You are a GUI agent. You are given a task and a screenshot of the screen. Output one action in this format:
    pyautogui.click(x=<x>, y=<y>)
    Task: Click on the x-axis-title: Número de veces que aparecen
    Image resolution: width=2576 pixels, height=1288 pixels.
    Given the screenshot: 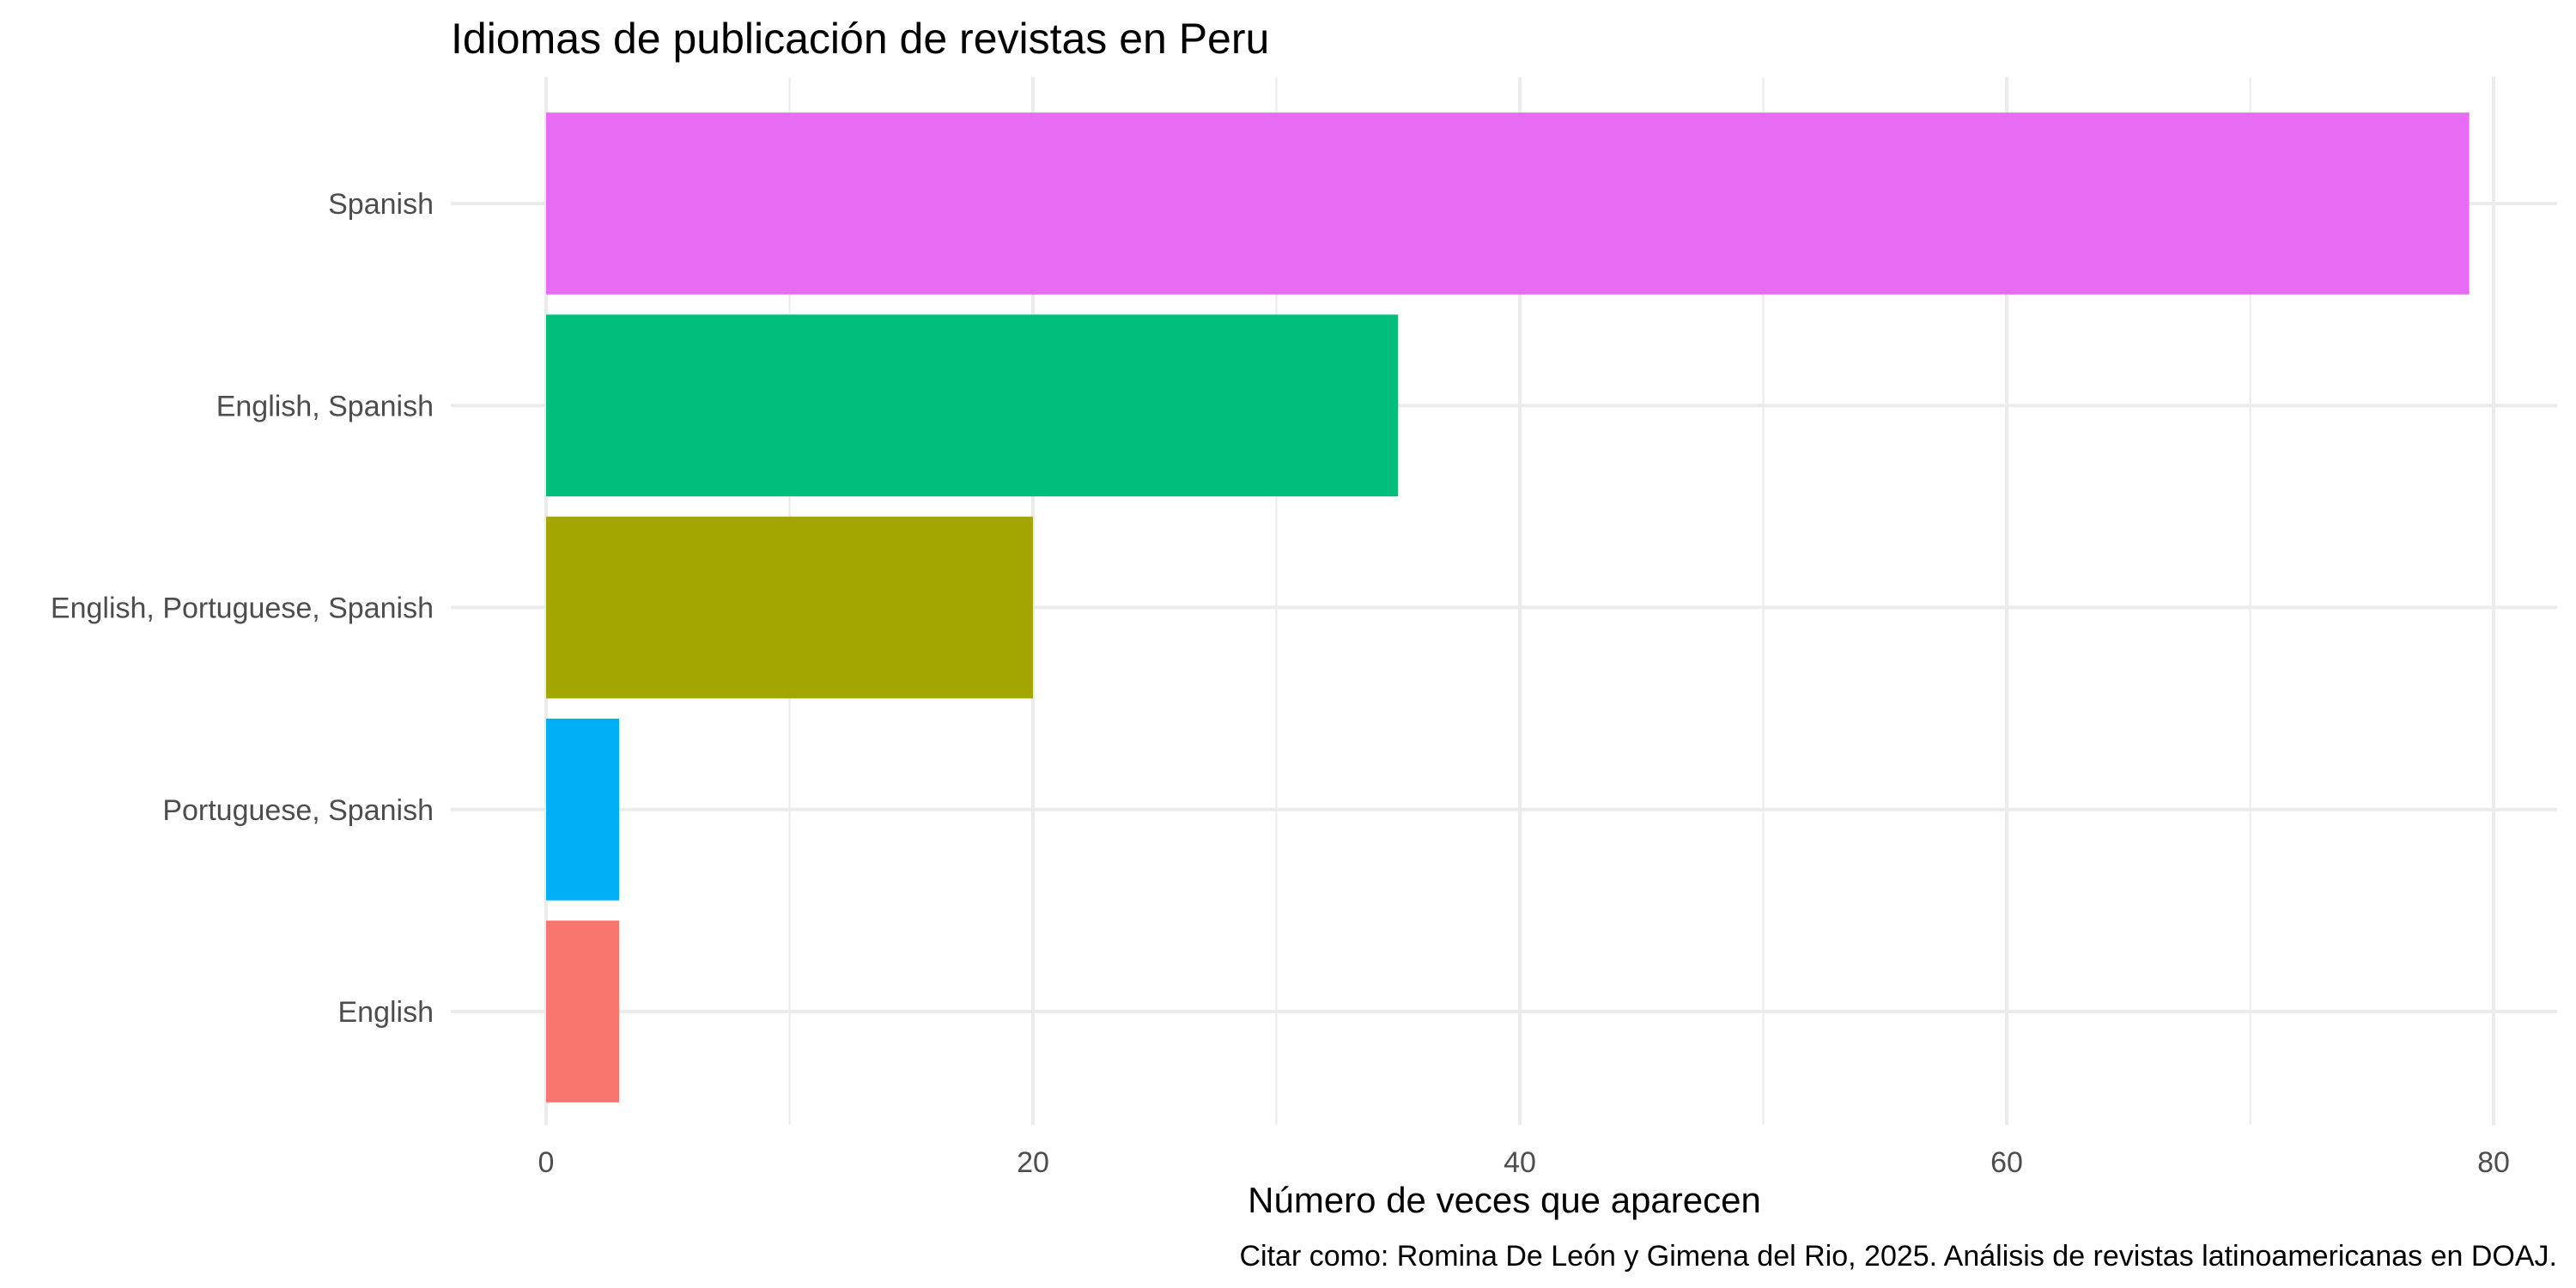 What is the action you would take?
    pyautogui.click(x=1504, y=1200)
    